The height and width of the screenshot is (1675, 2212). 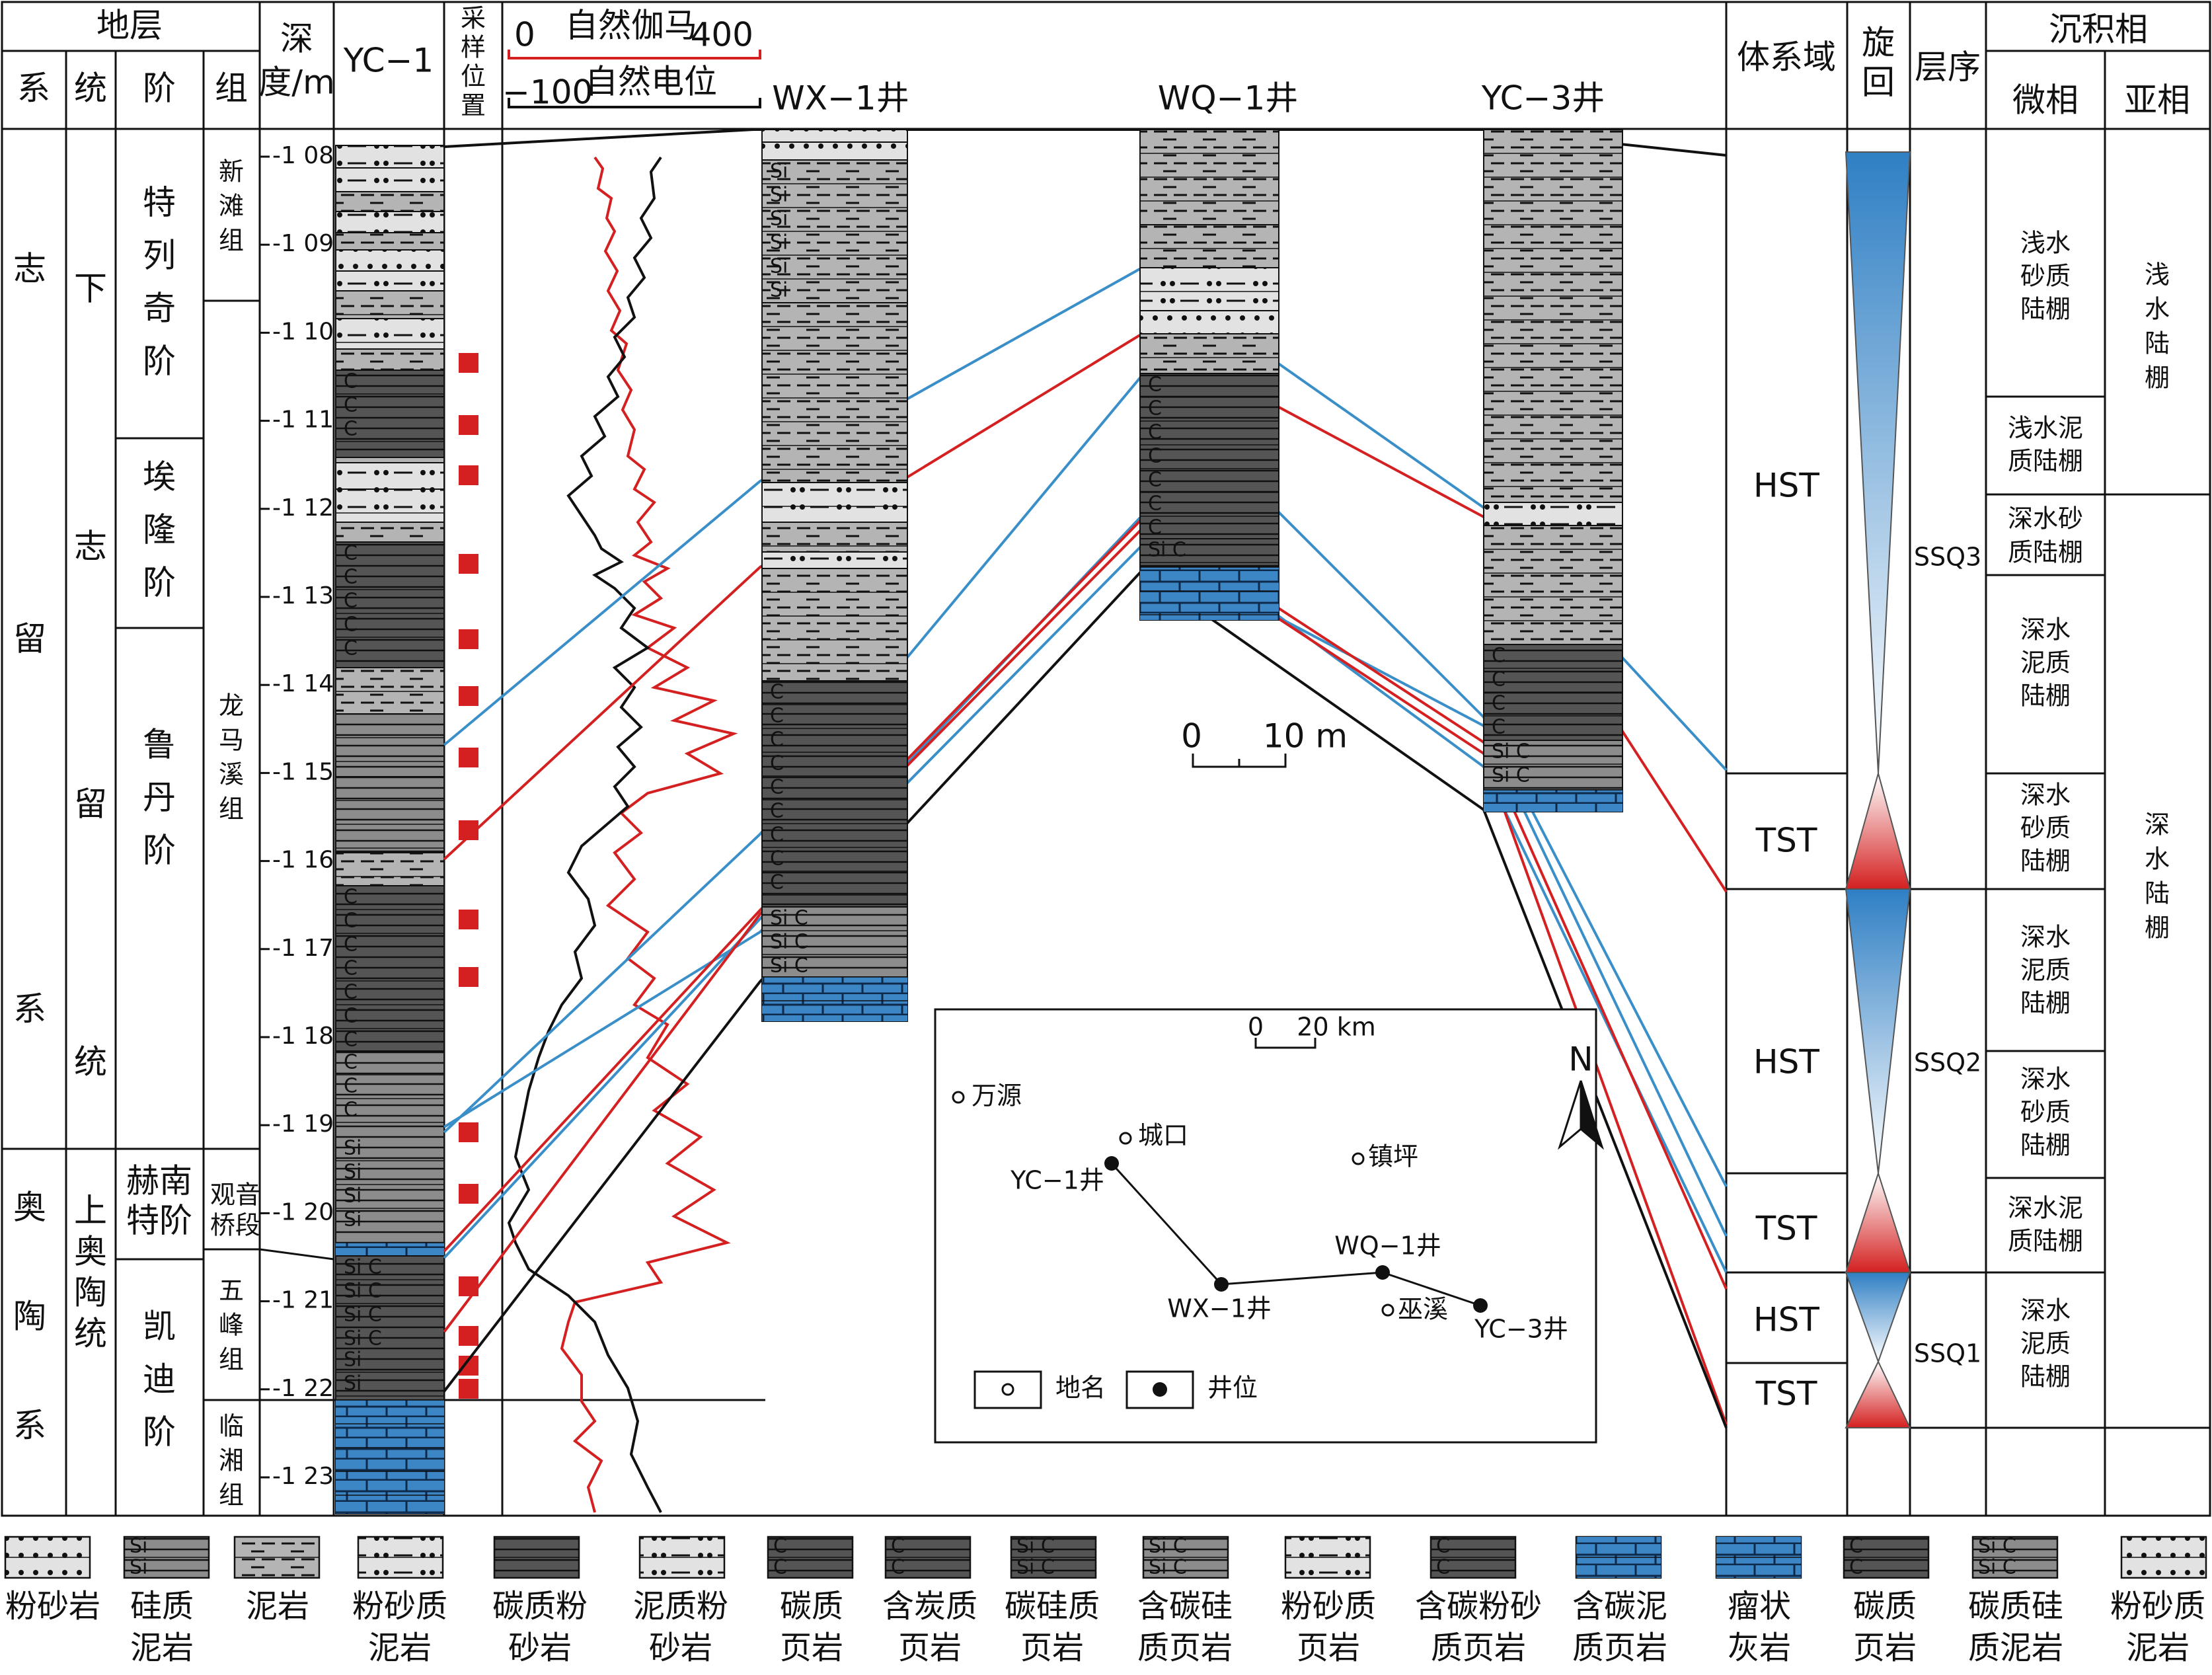 I want to click on header-facies: 沉积相, so click(x=2098, y=30).